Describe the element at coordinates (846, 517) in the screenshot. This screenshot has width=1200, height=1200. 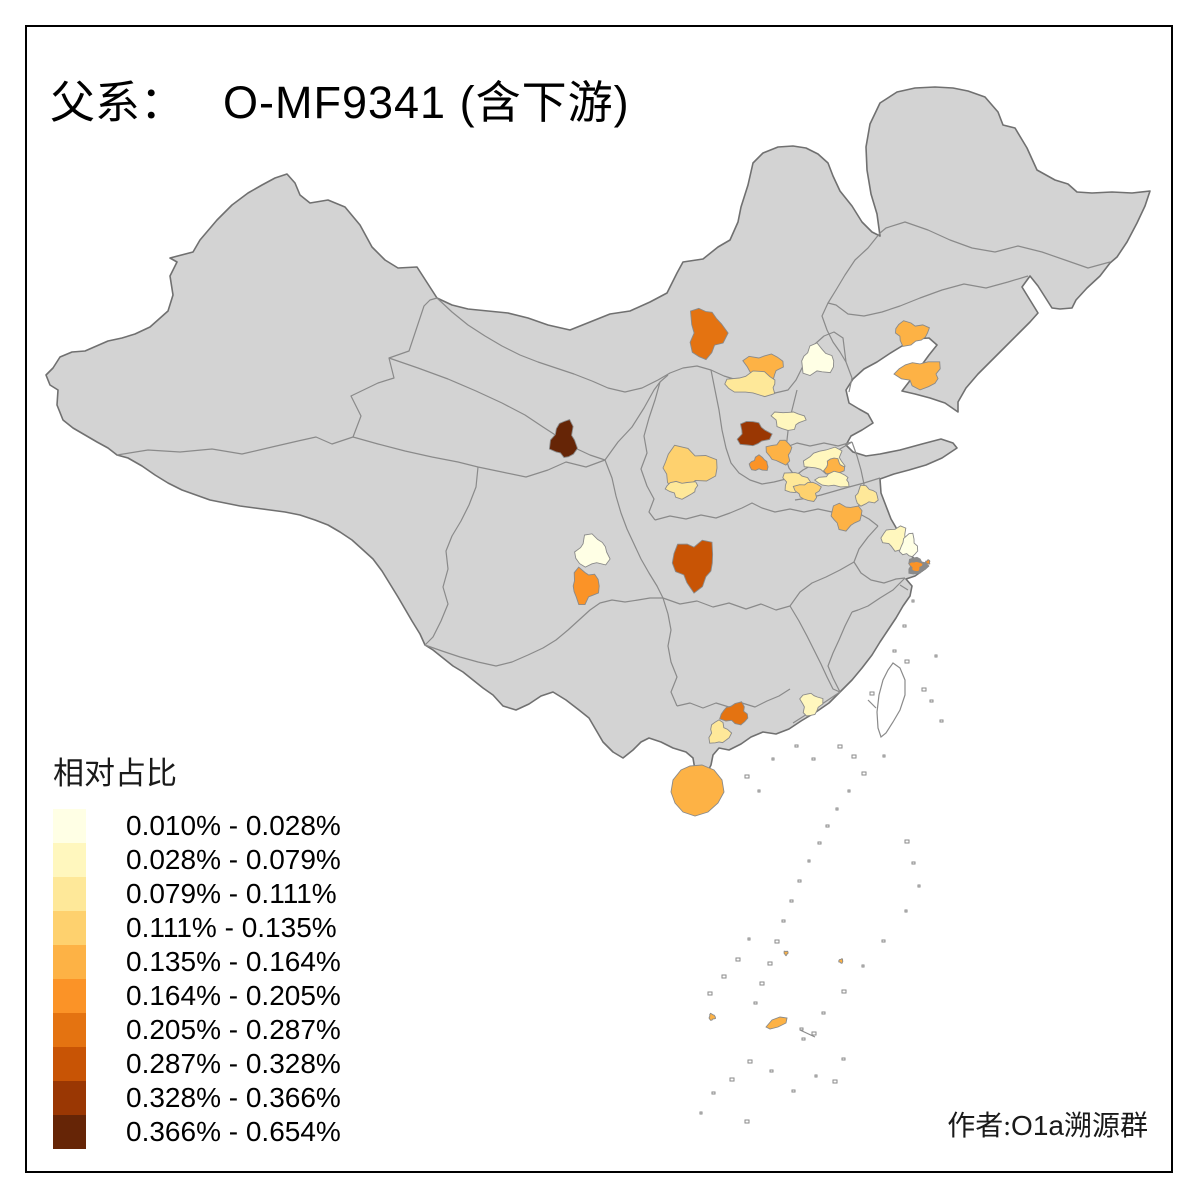
I see `region-fuyang` at that location.